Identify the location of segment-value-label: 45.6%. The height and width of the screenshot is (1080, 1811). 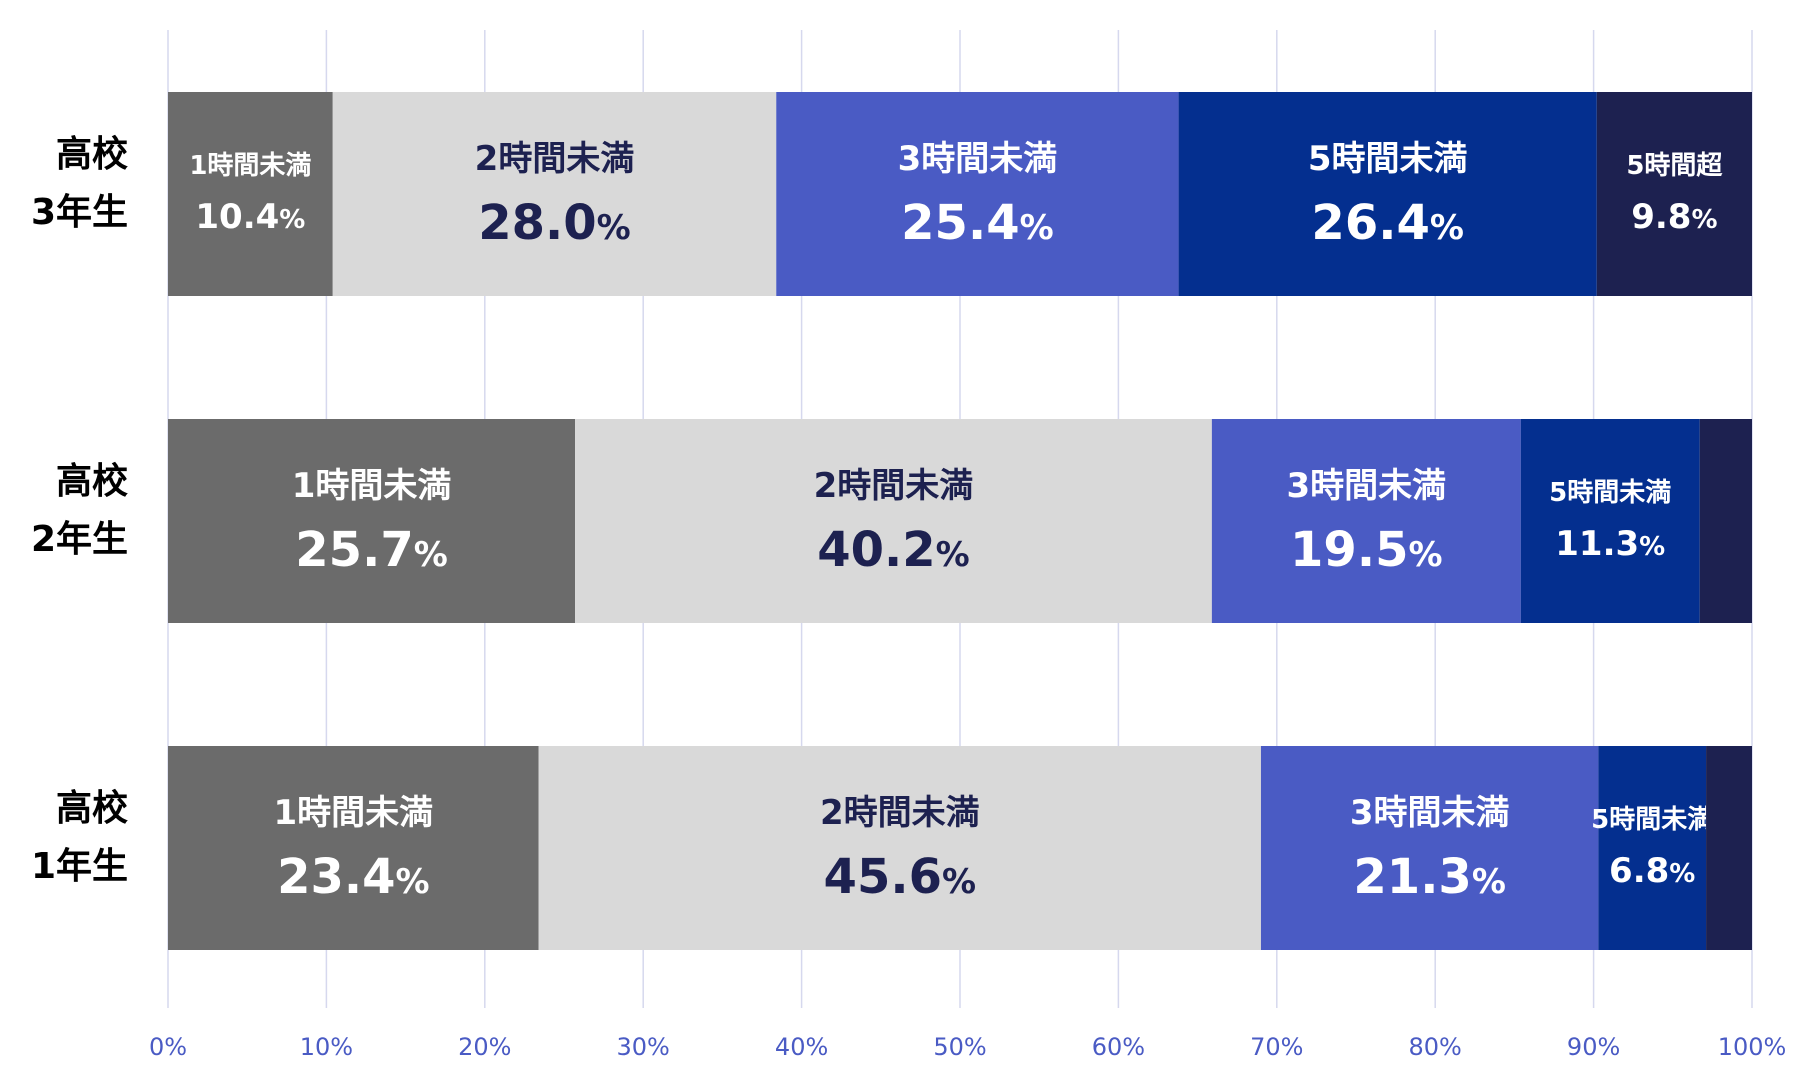
(900, 877).